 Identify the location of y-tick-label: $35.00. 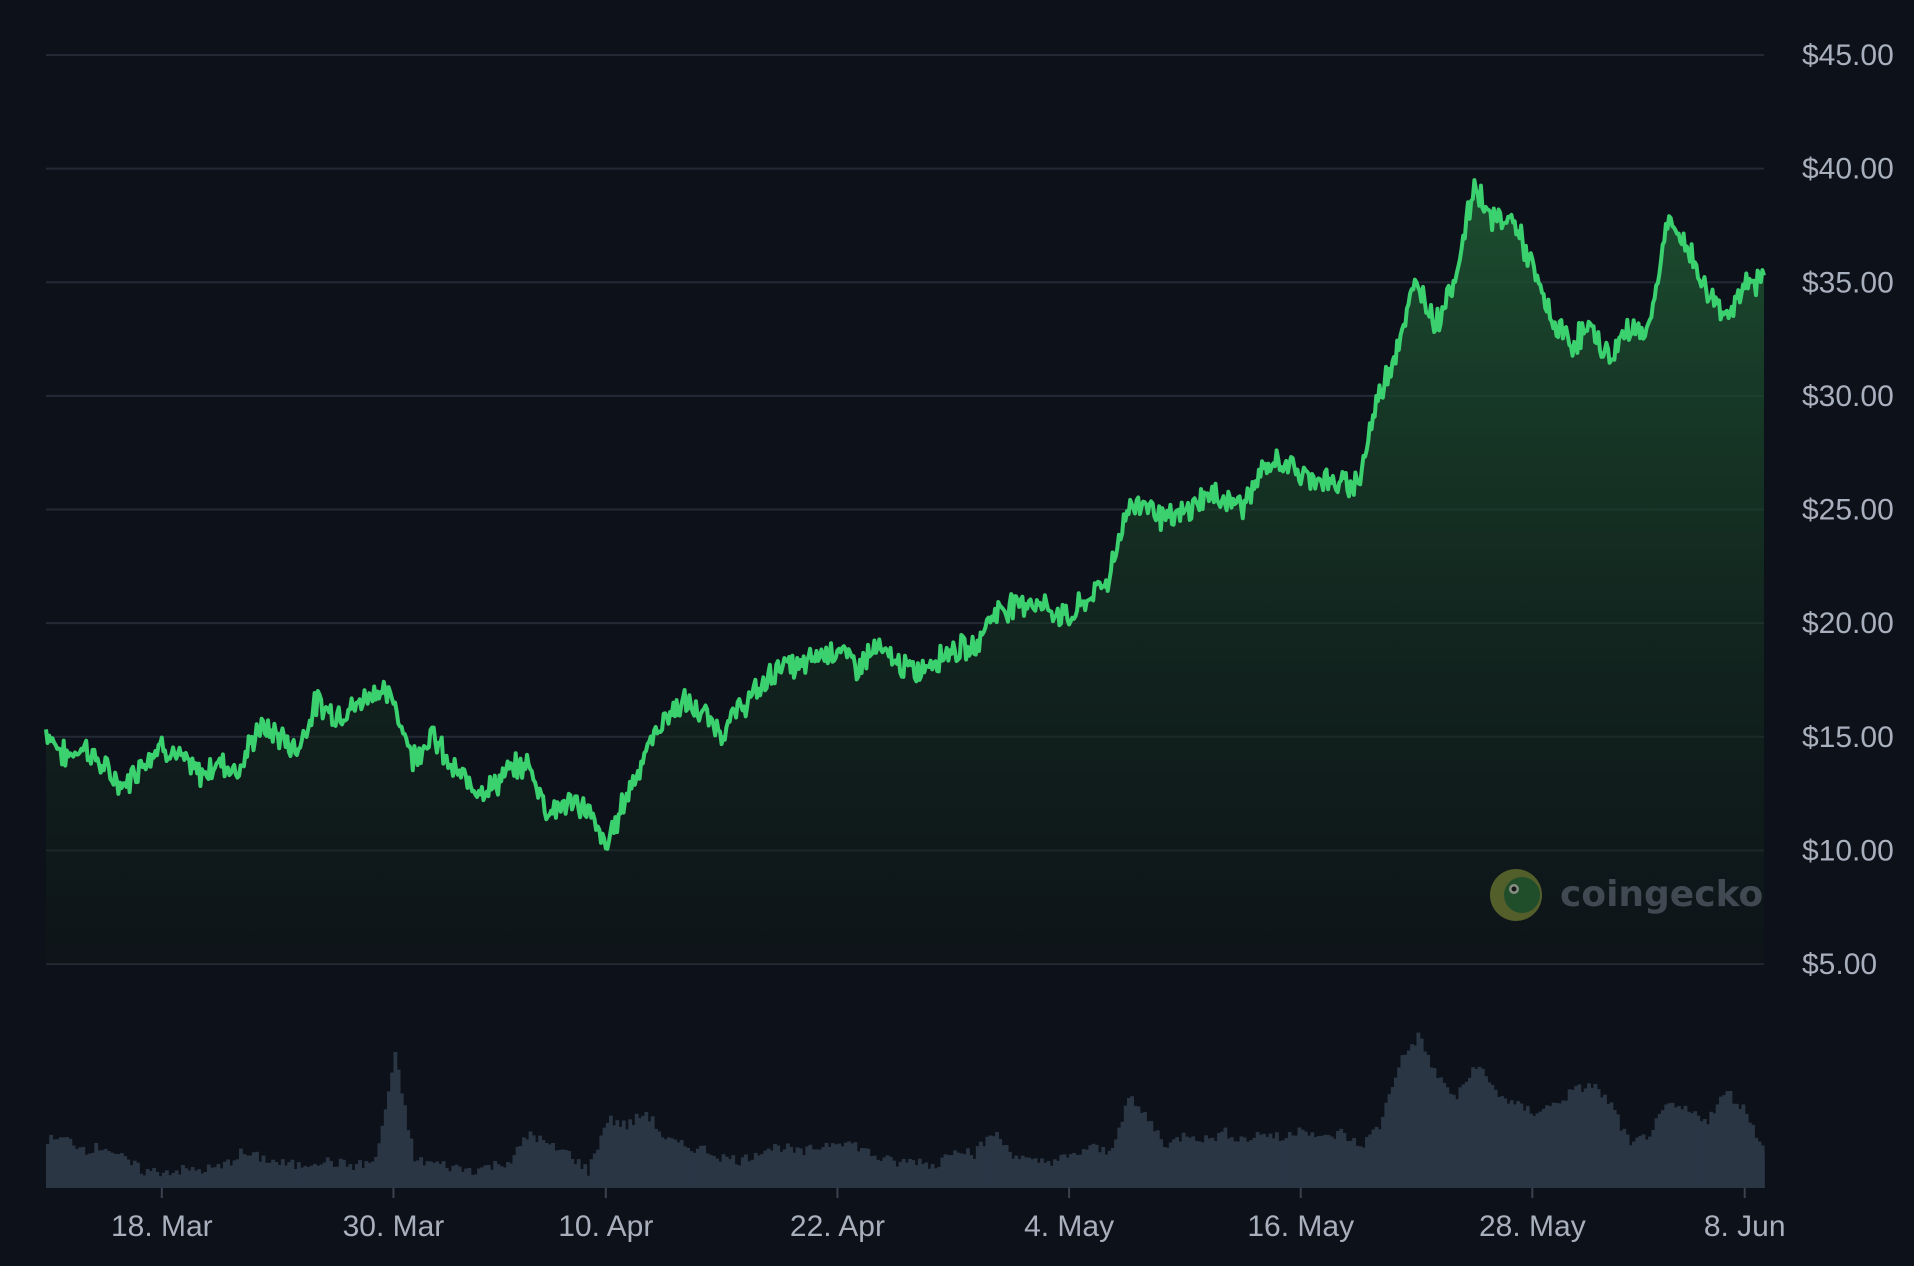
(1848, 282).